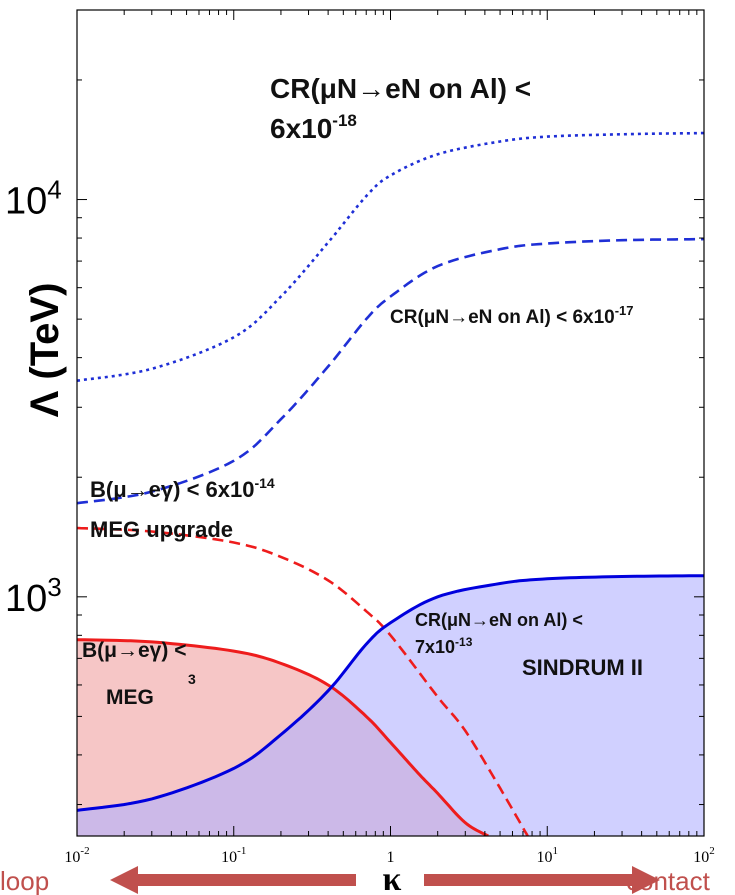 The image size is (735, 895). What do you see at coordinates (233, 855) in the screenshot?
I see `x-tick-label: 10⁻¹` at bounding box center [233, 855].